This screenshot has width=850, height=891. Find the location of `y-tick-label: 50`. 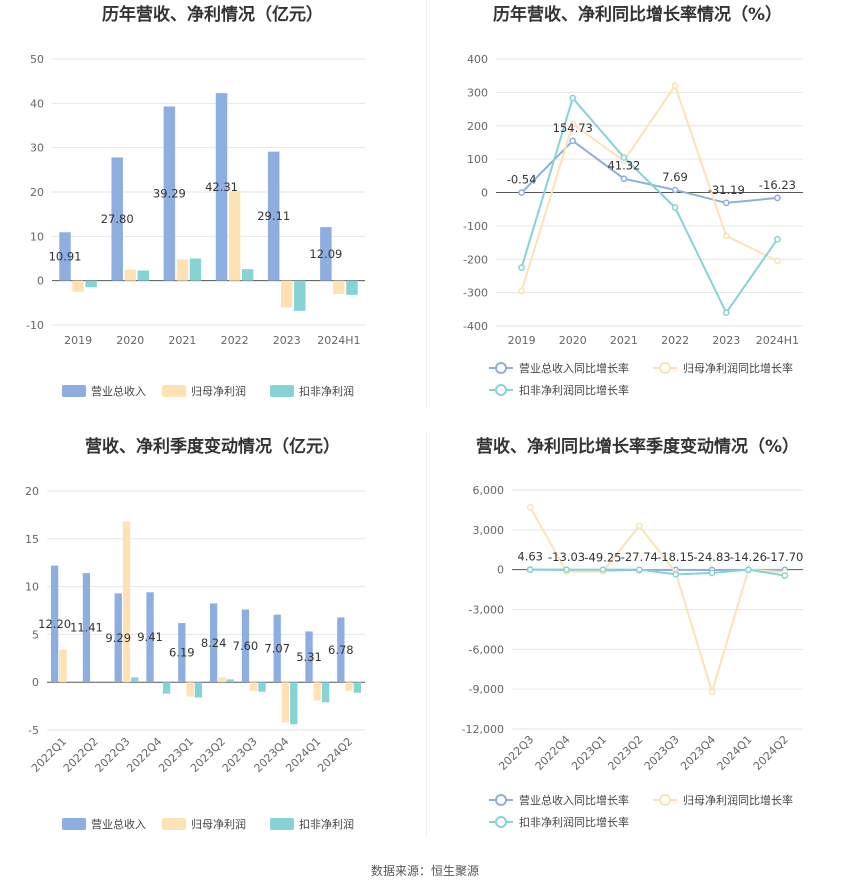

y-tick-label: 50 is located at coordinates (37, 59).